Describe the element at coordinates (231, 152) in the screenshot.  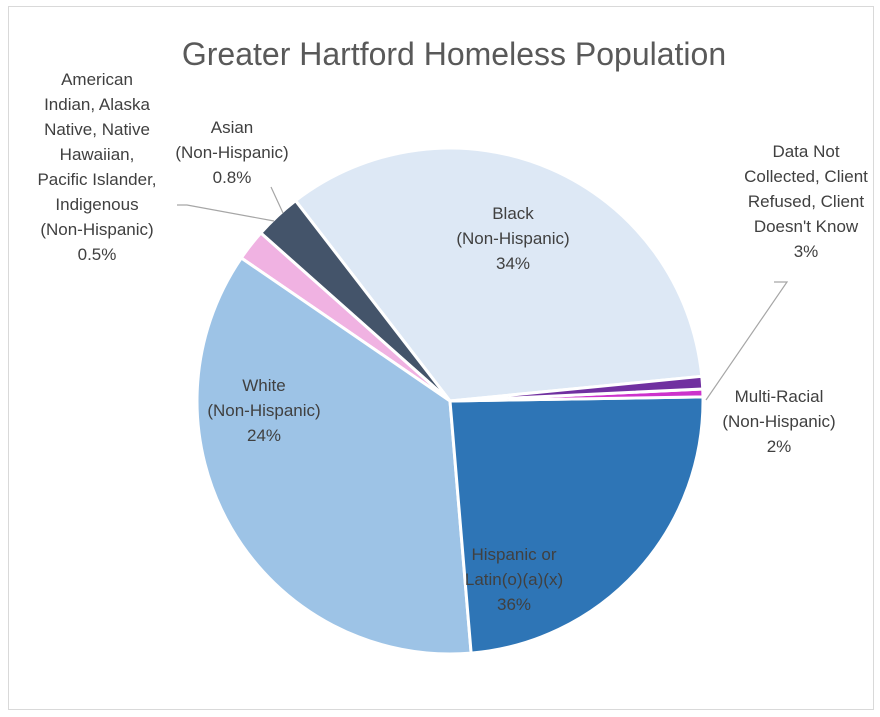
I see `data-label-asian-non-hispanic: Asian (Non-Hispanic) 0.8%` at that location.